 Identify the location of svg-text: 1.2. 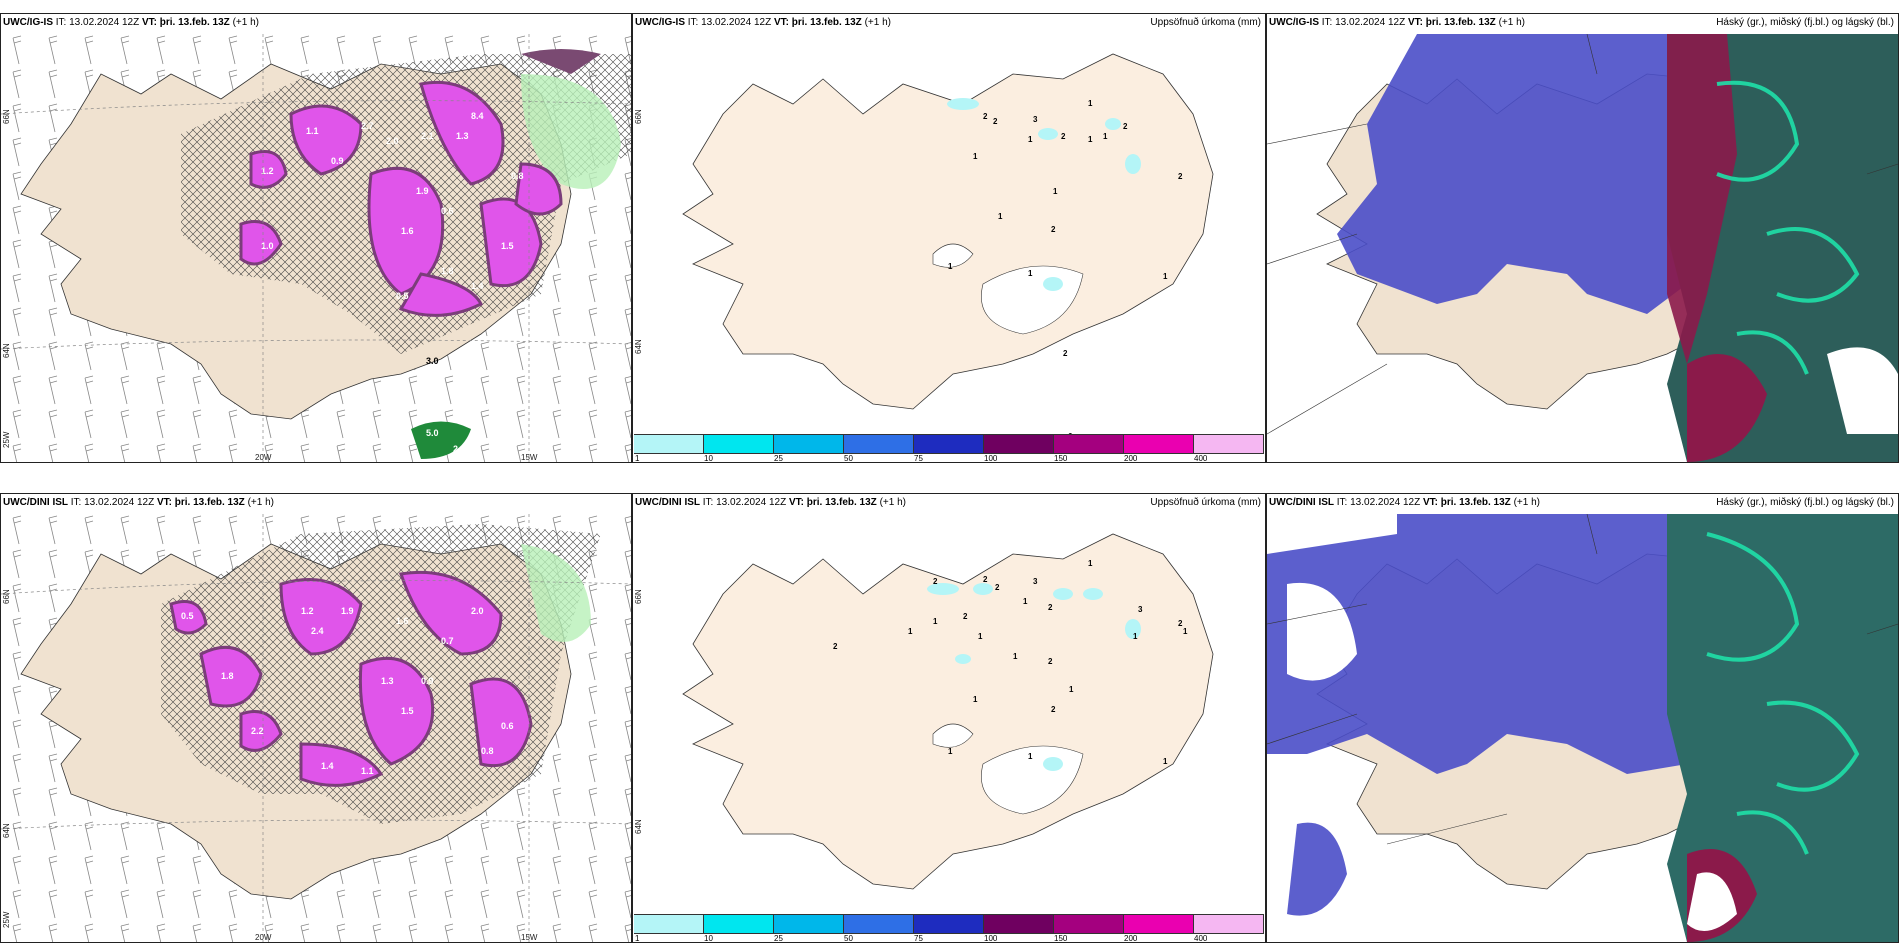
(267, 171).